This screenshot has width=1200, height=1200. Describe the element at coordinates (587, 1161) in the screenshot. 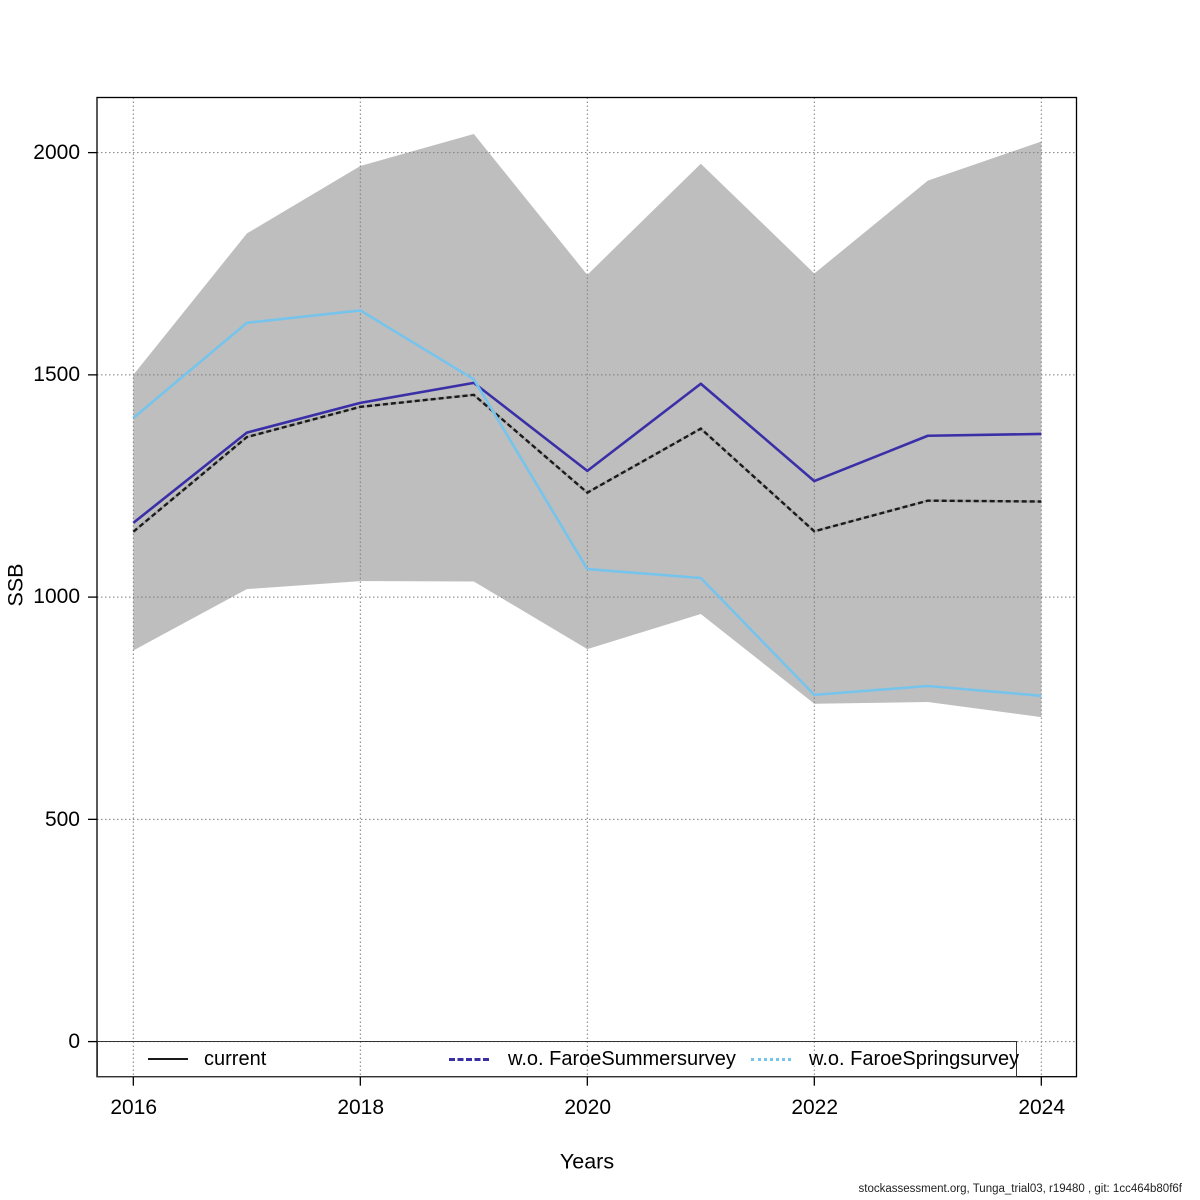

I see `x-axis-title: Years` at that location.